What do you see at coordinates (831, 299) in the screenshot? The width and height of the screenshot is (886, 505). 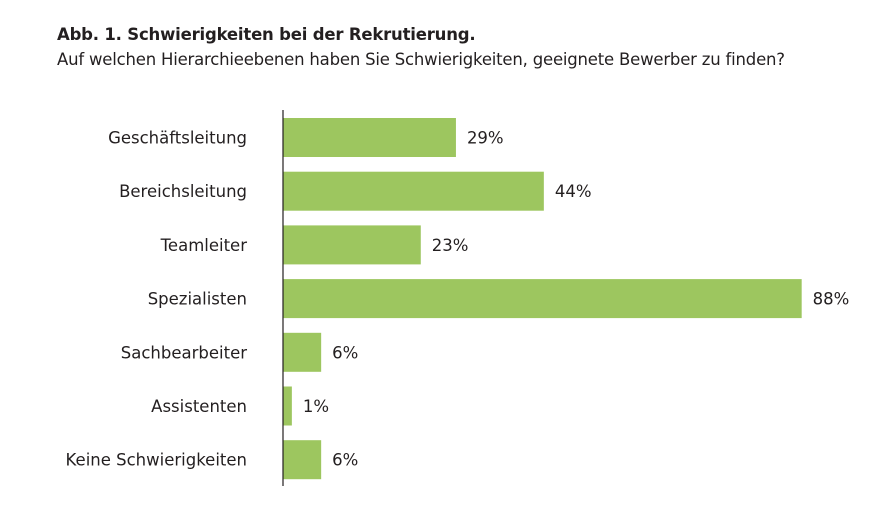 I see `value-label: 88%` at bounding box center [831, 299].